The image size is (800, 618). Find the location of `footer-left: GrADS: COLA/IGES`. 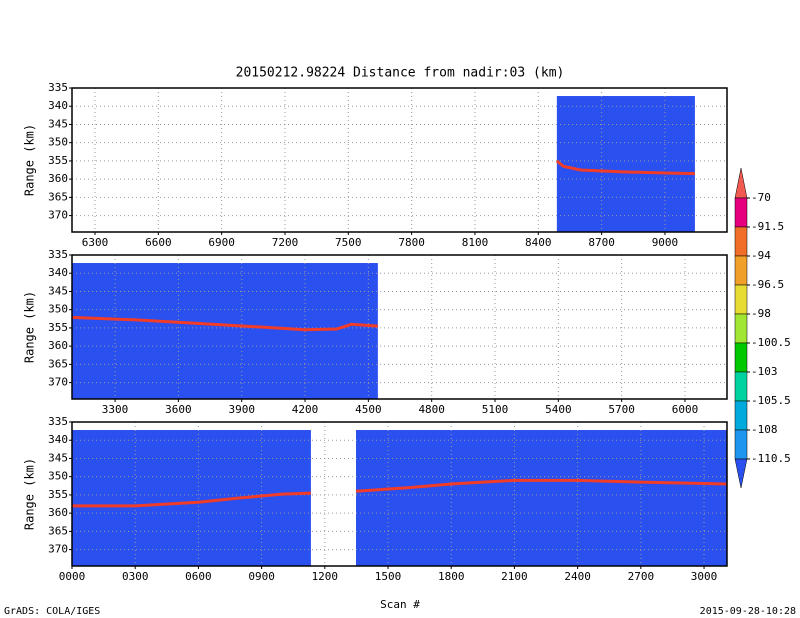

footer-left: GrADS: COLA/IGES is located at coordinates (52, 611).